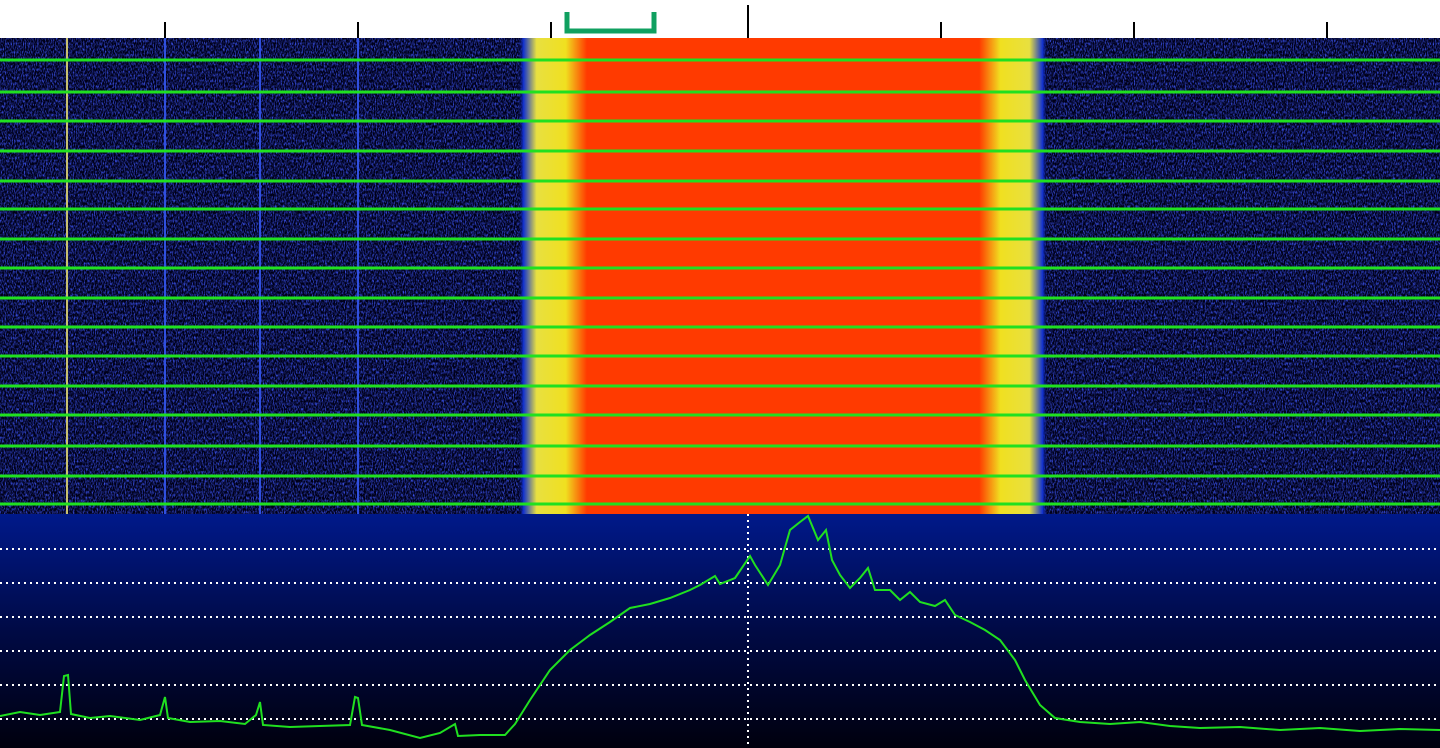 This screenshot has width=1440, height=748. What do you see at coordinates (746, 21) in the screenshot?
I see `ruler-ticks` at bounding box center [746, 21].